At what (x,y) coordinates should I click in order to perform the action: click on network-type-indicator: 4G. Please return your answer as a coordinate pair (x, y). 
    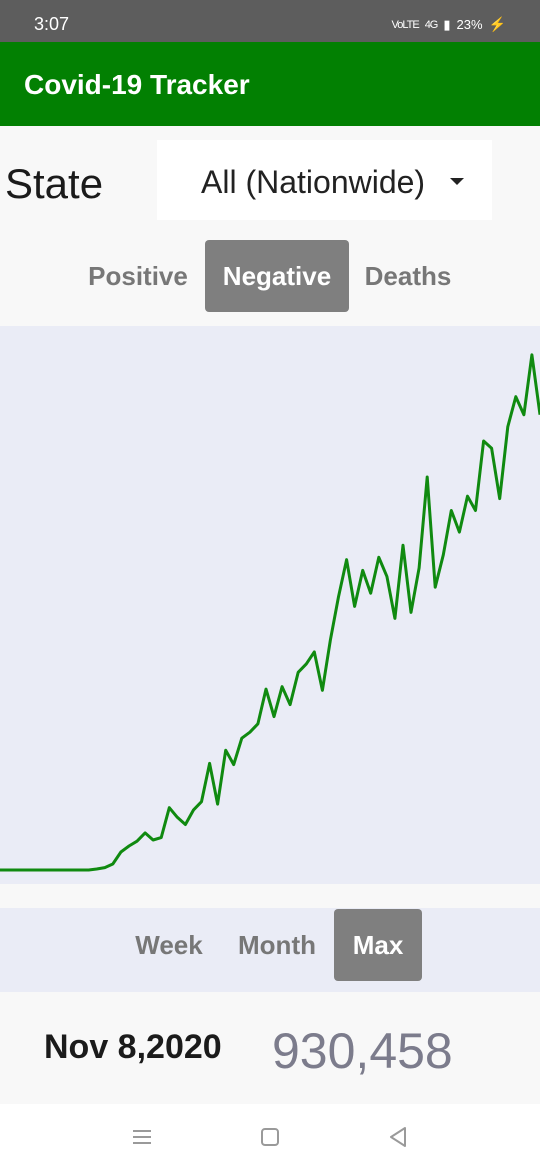
    Looking at the image, I should click on (431, 25).